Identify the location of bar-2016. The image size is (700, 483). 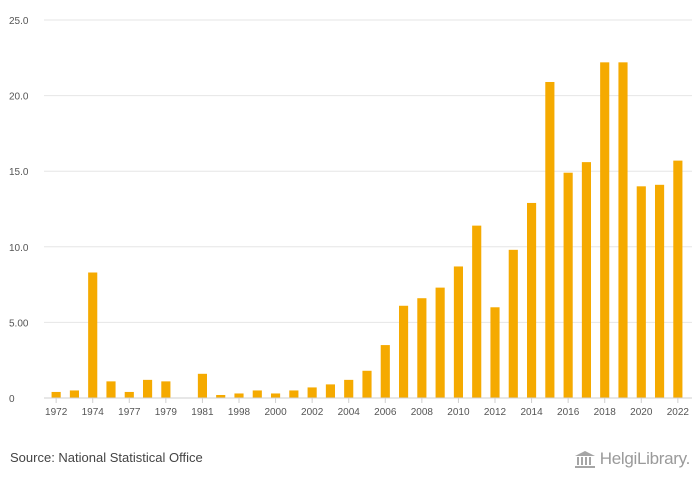
(568, 285).